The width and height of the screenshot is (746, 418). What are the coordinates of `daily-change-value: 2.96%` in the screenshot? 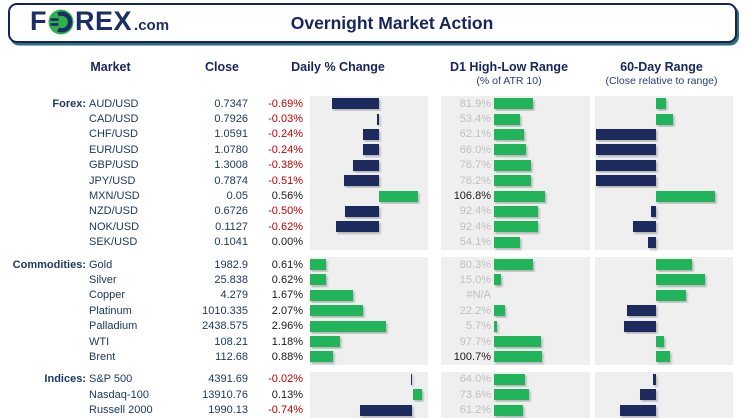 It's located at (287, 326).